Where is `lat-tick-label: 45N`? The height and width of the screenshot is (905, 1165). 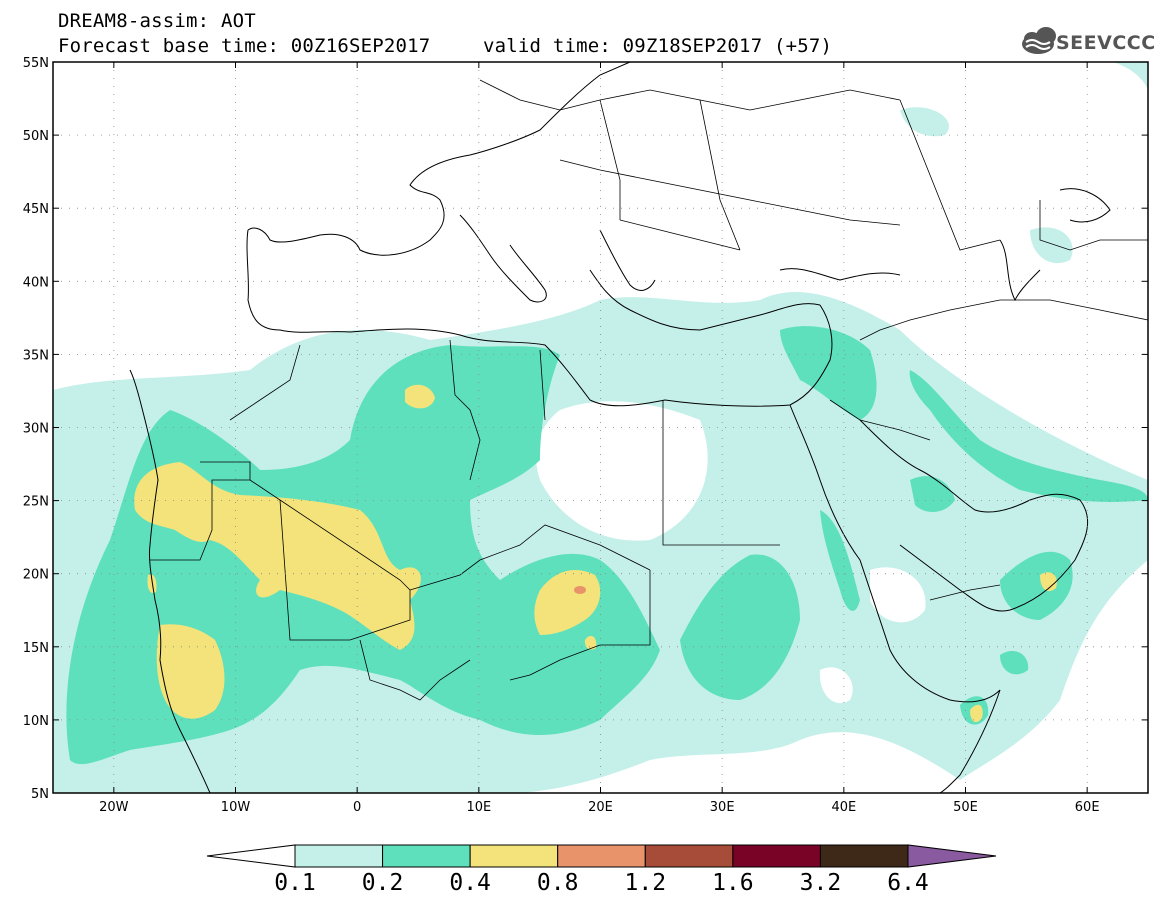
lat-tick-label: 45N is located at coordinates (36, 209).